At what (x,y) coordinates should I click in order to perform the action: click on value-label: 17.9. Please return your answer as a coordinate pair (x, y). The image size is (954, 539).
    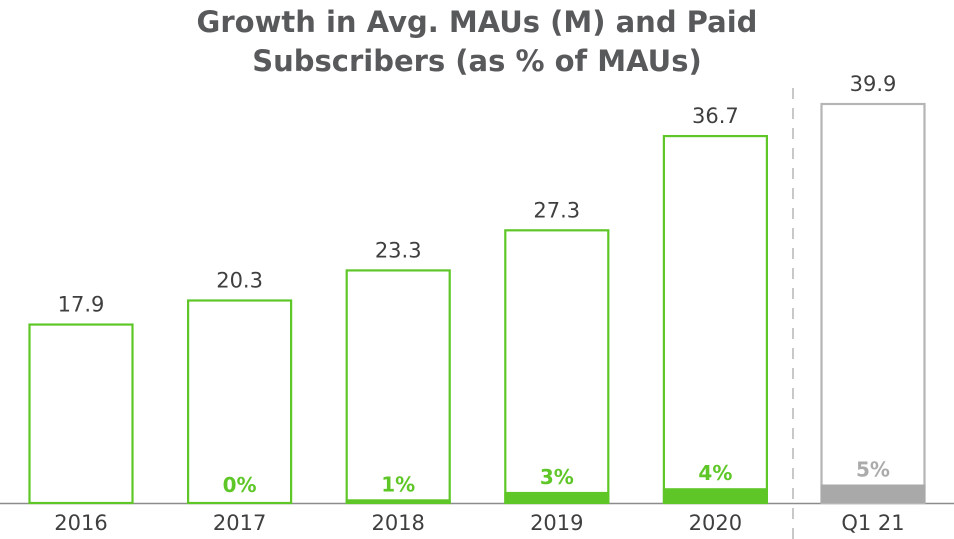
    Looking at the image, I should click on (81, 305).